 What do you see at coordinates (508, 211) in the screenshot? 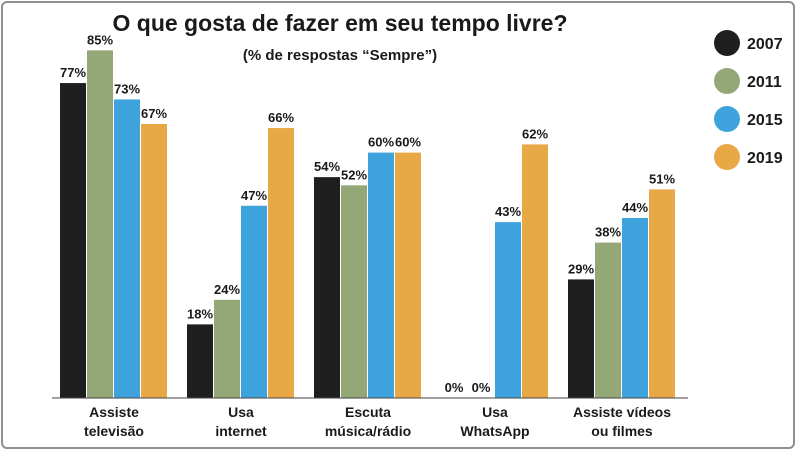
I see `data-label-2015-4: 43%` at bounding box center [508, 211].